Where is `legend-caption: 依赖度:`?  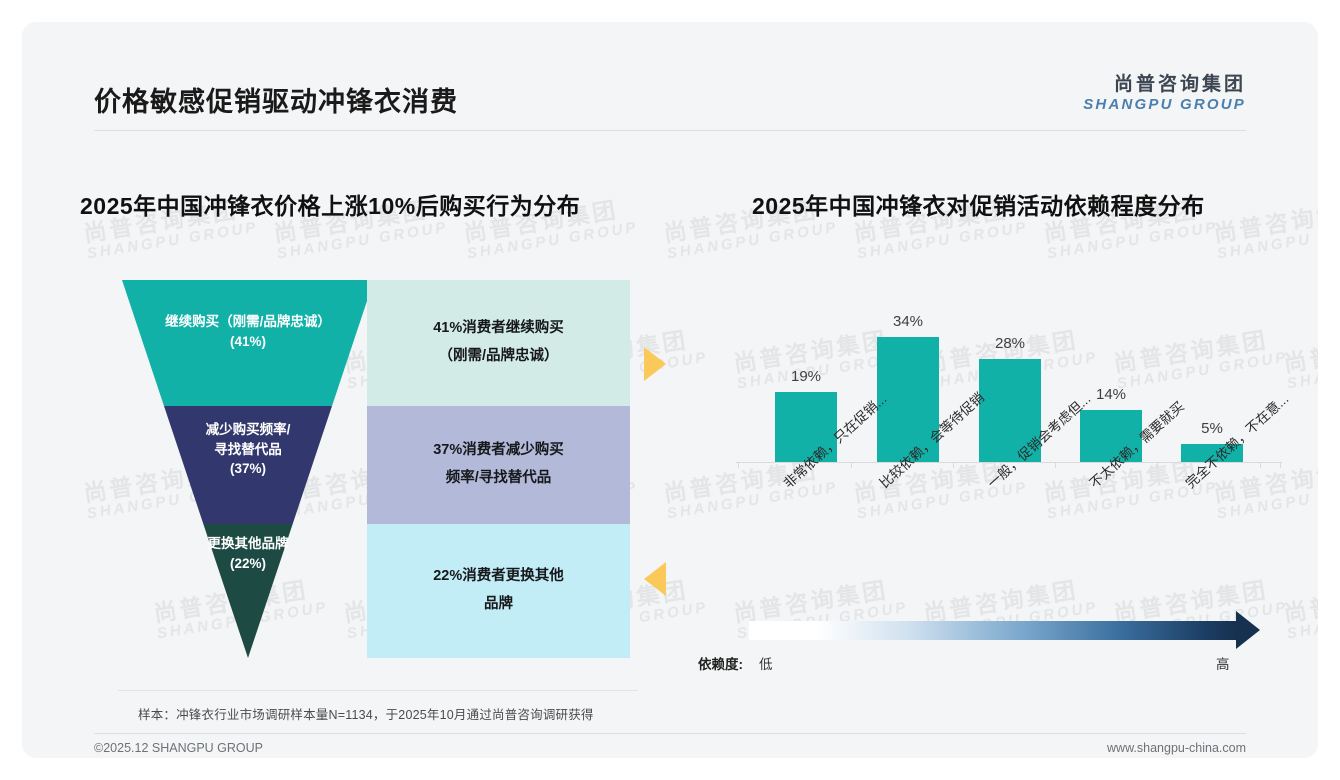 legend-caption: 依赖度: is located at coordinates (720, 664).